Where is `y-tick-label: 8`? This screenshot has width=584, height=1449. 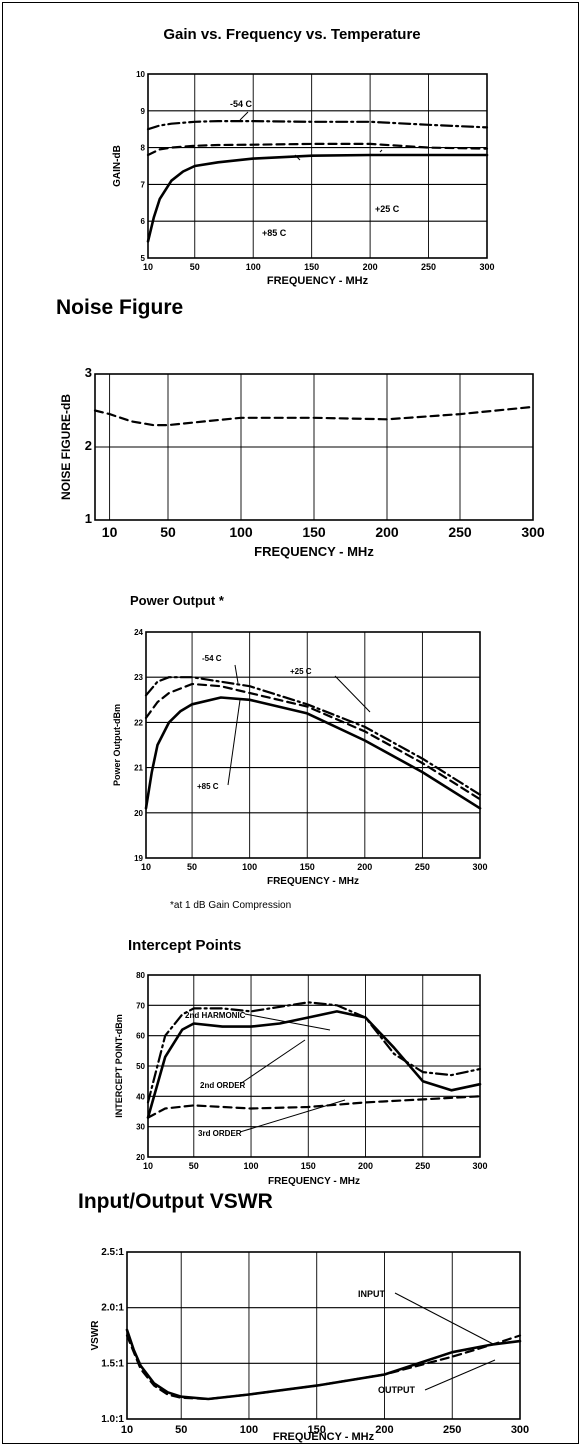 y-tick-label: 8 is located at coordinates (143, 148).